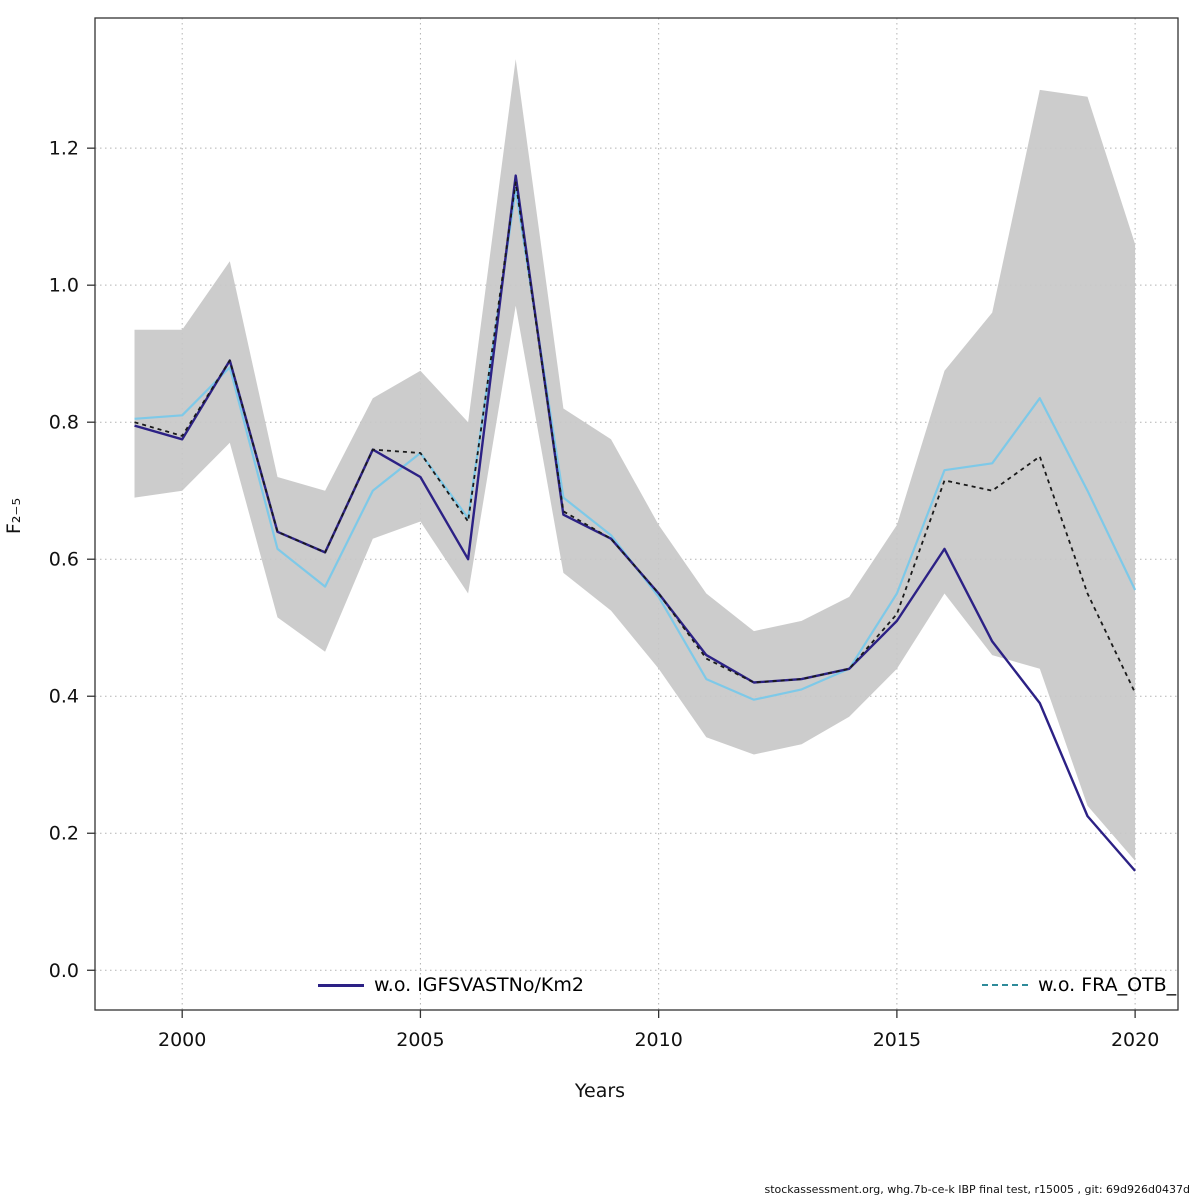 Image resolution: width=1200 pixels, height=1200 pixels. Describe the element at coordinates (64, 560) in the screenshot. I see `svg-text: 0.6` at that location.